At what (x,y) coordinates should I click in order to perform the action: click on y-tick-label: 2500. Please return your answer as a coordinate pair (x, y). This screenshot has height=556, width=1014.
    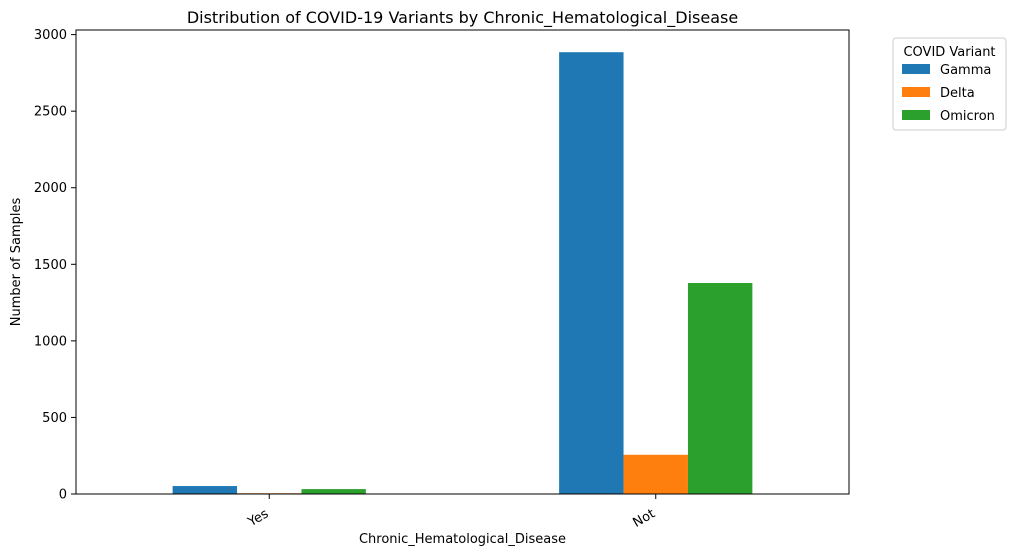
    Looking at the image, I should click on (50, 112).